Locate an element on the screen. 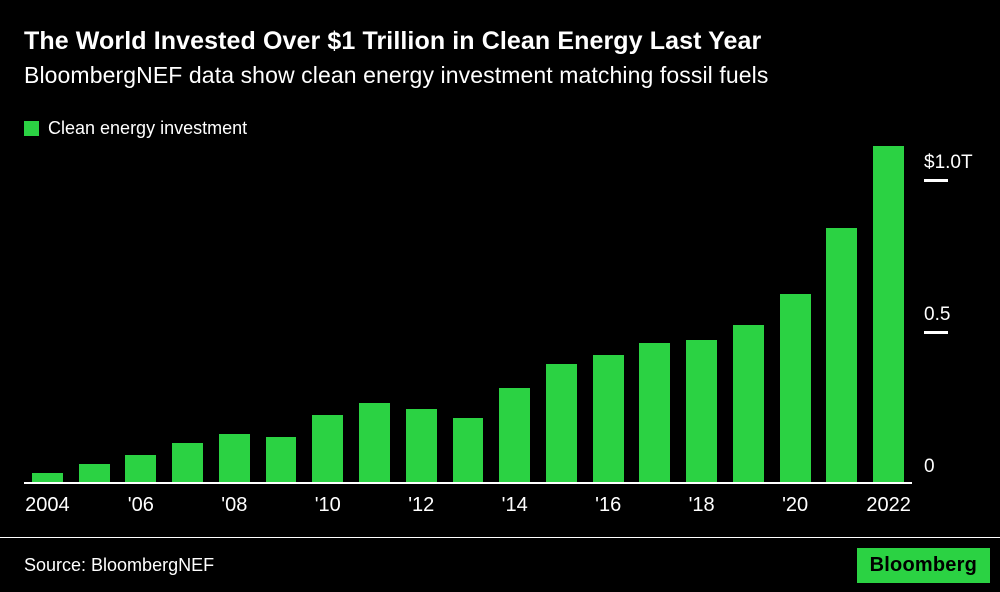 Image resolution: width=1000 pixels, height=592 pixels. bar-2010 is located at coordinates (328, 448).